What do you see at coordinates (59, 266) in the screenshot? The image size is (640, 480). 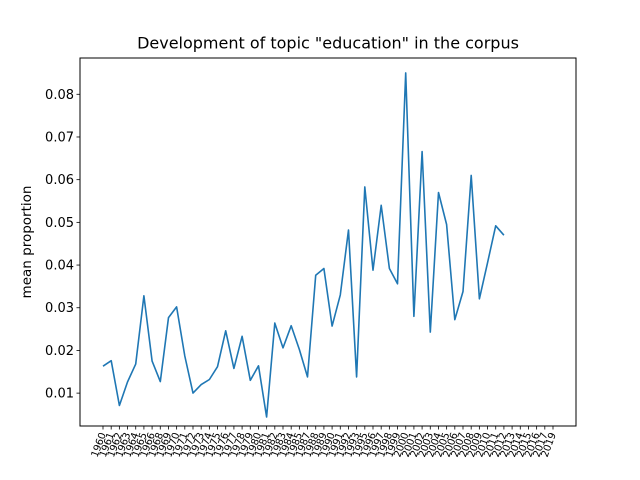 I see `y-tick-label: 0.04` at bounding box center [59, 266].